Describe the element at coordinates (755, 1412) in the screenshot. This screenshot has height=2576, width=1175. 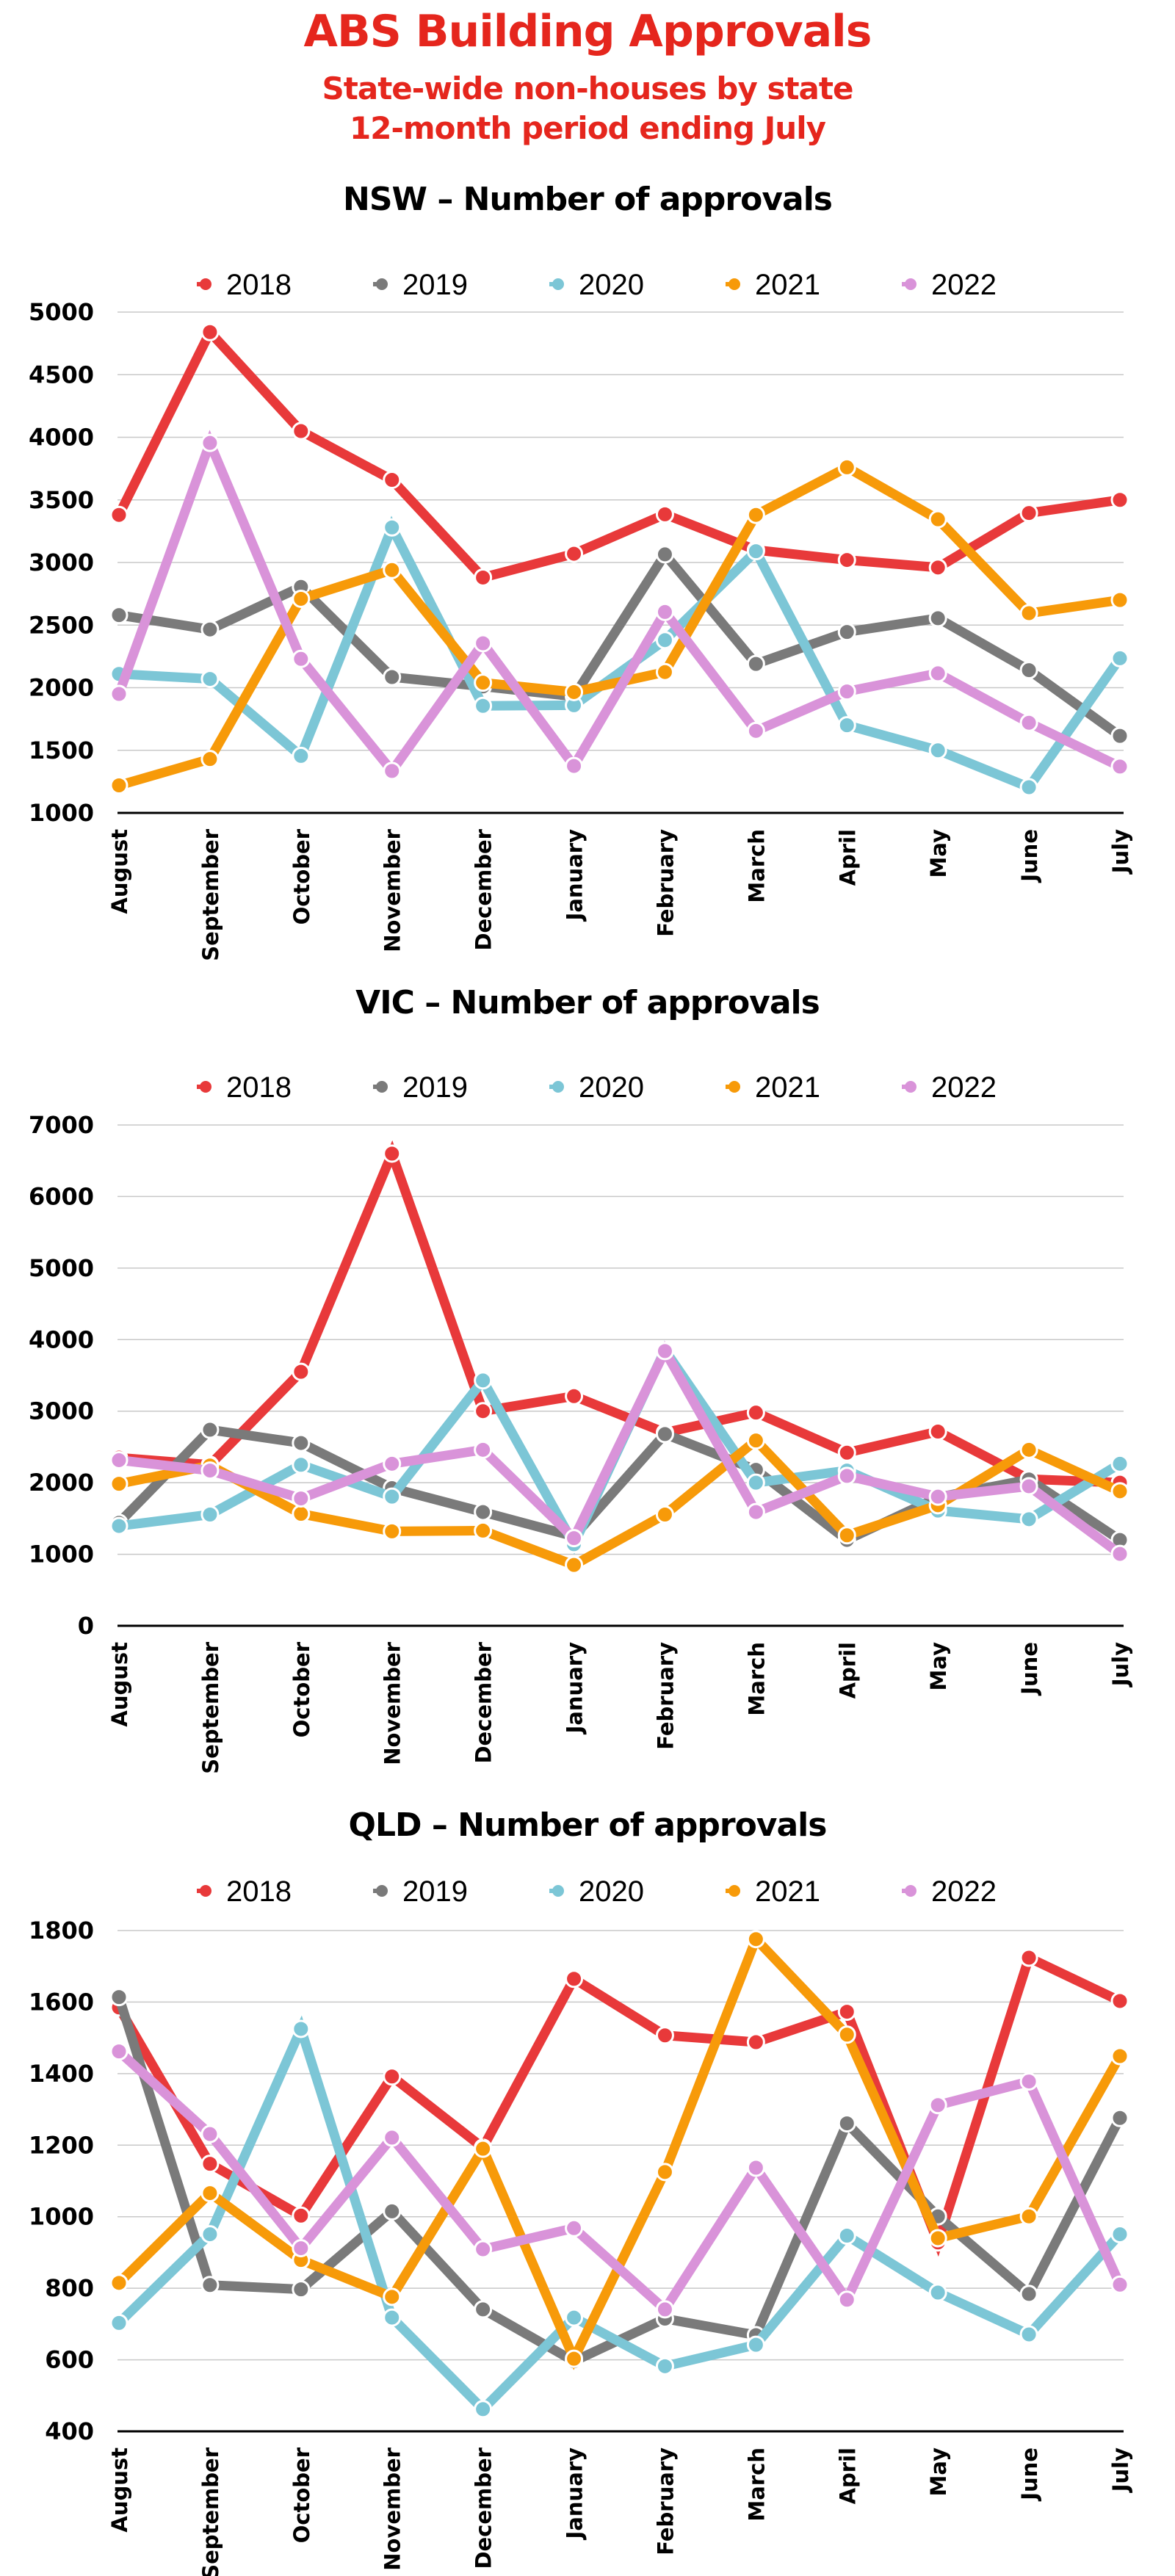
I see `data-point-2018-march` at that location.